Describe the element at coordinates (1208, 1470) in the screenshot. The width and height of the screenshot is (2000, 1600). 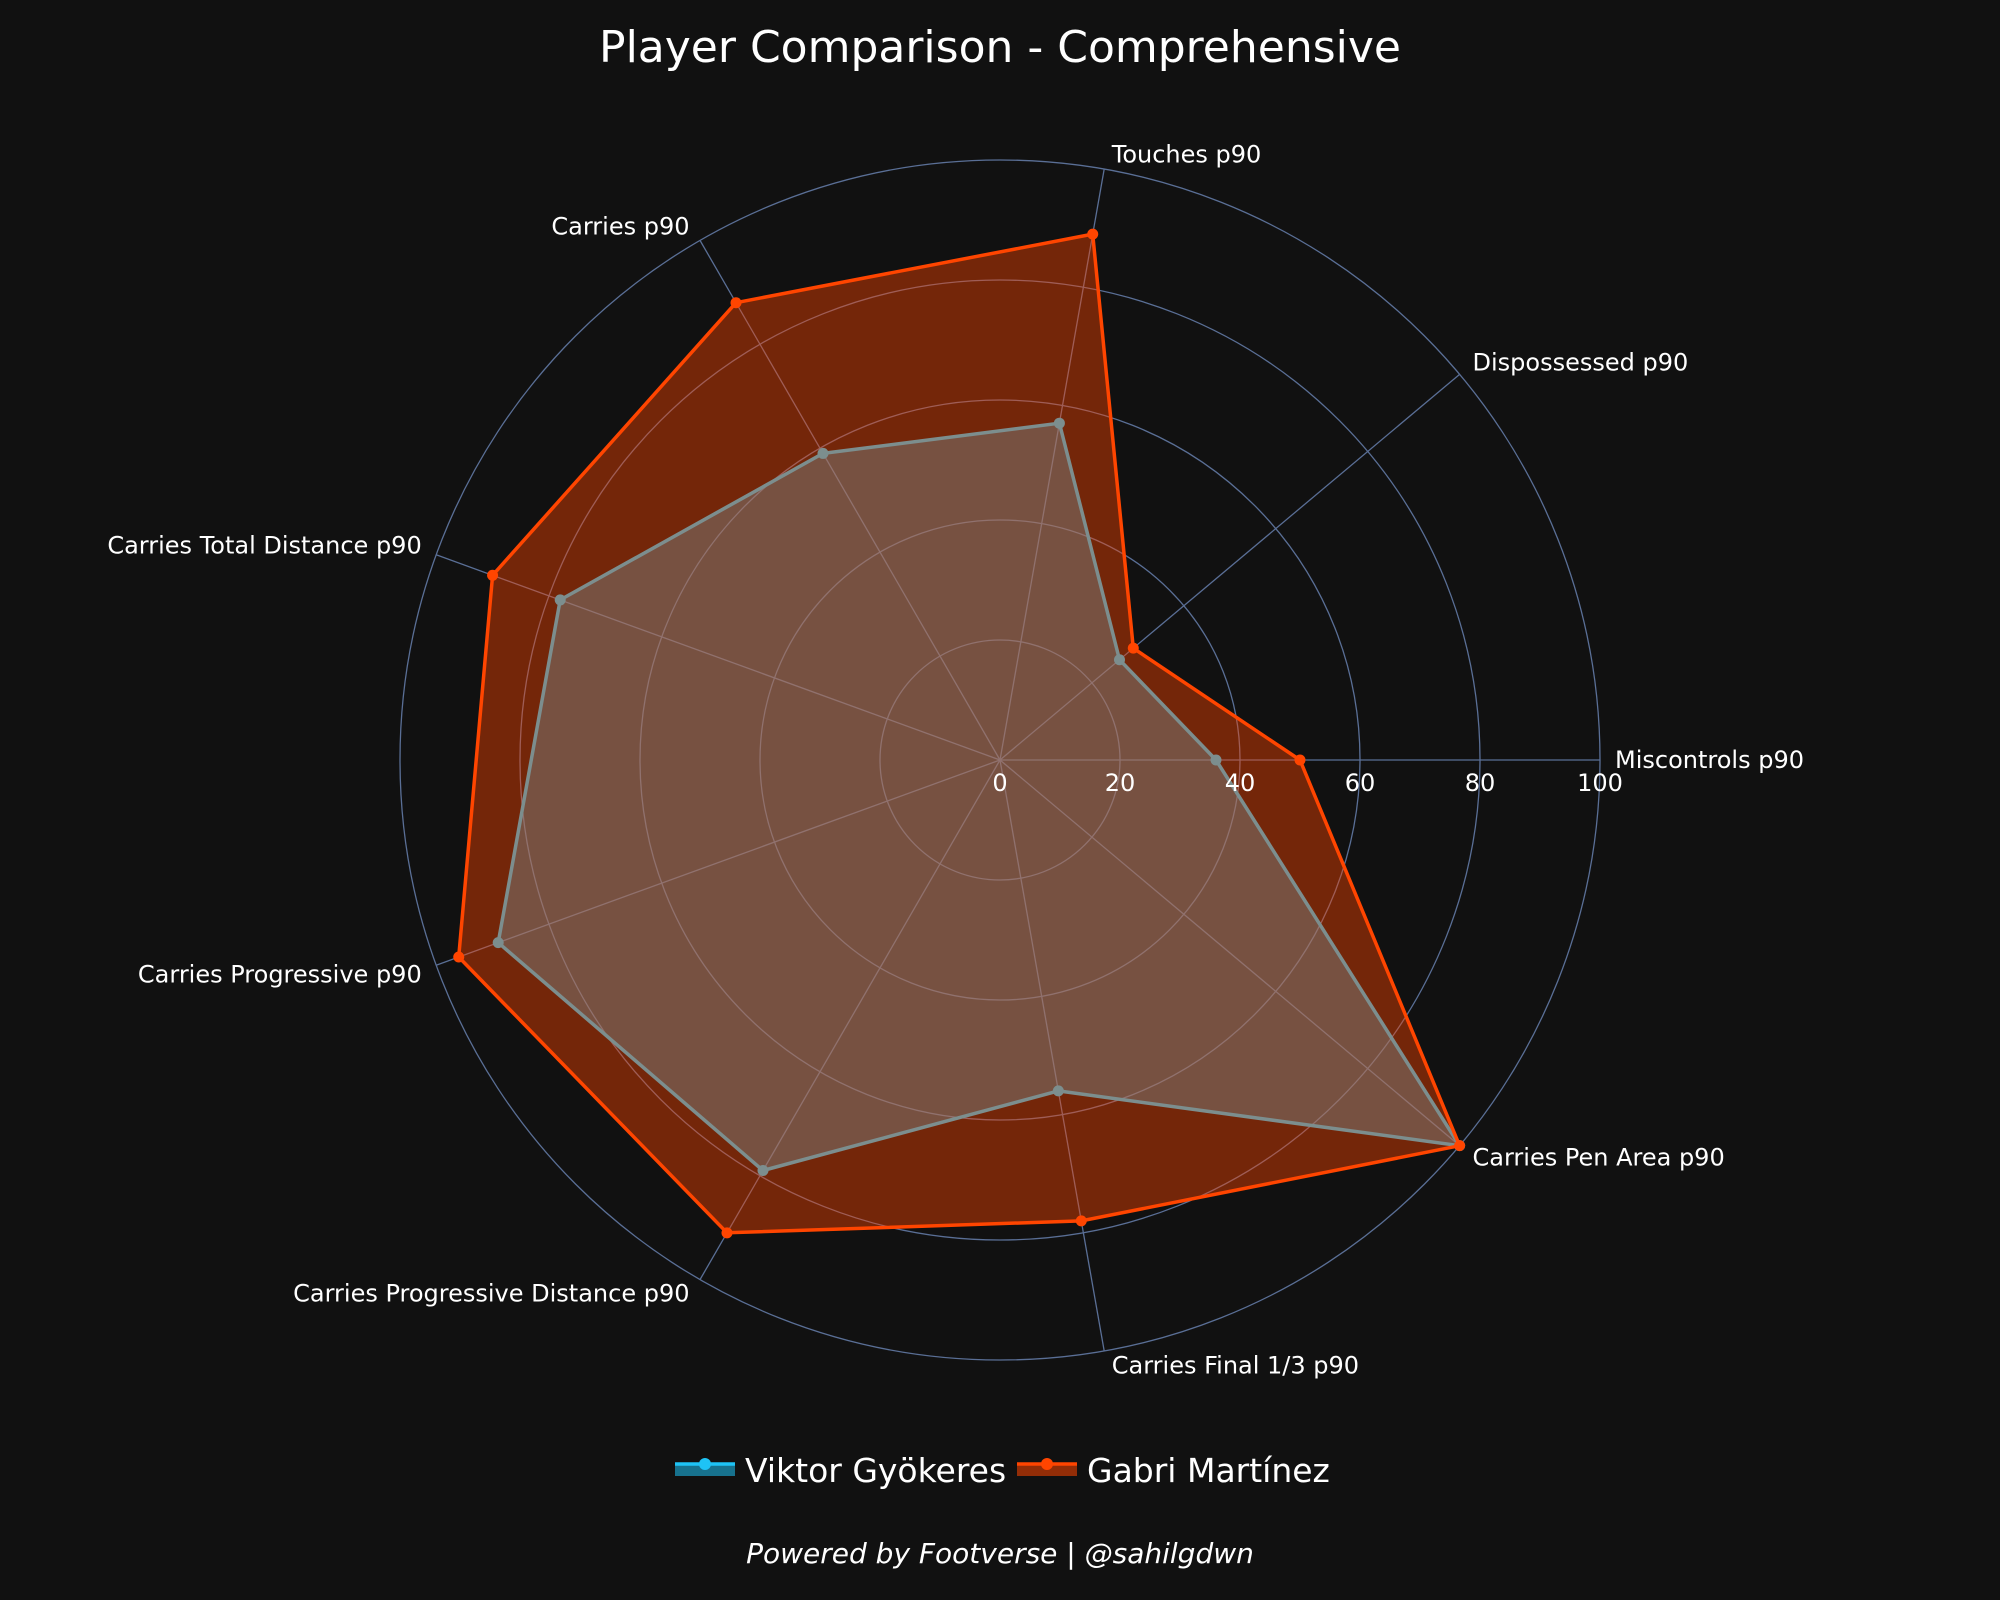
I see `legend-label-1: Gabri Martínez` at that location.